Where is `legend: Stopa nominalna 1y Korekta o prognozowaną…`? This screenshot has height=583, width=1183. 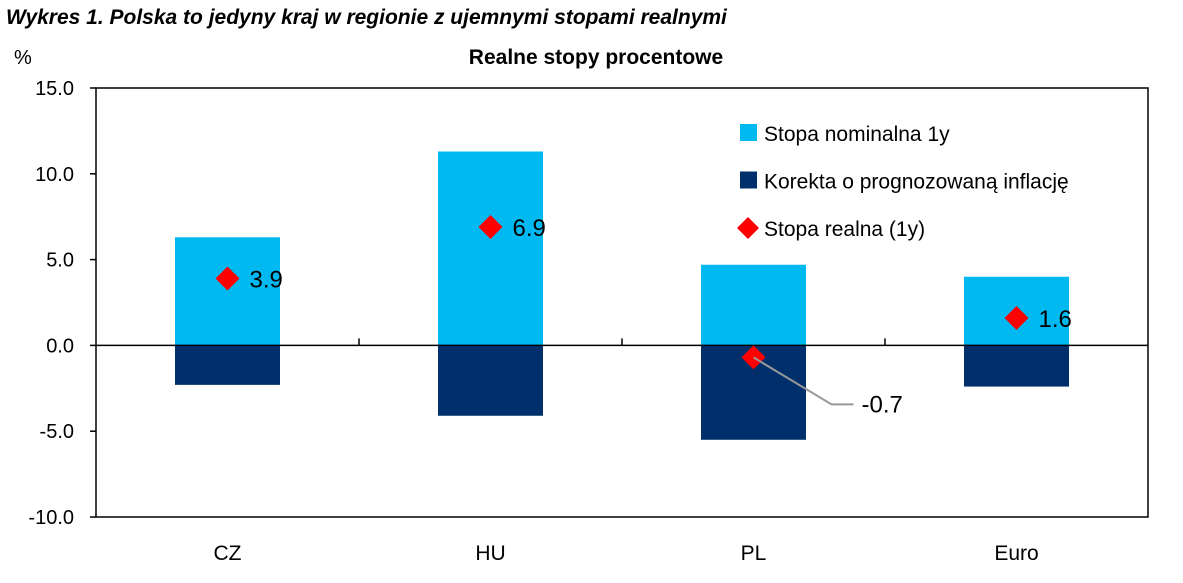
legend: Stopa nominalna 1y Korekta o prognozowaną… is located at coordinates (903, 182).